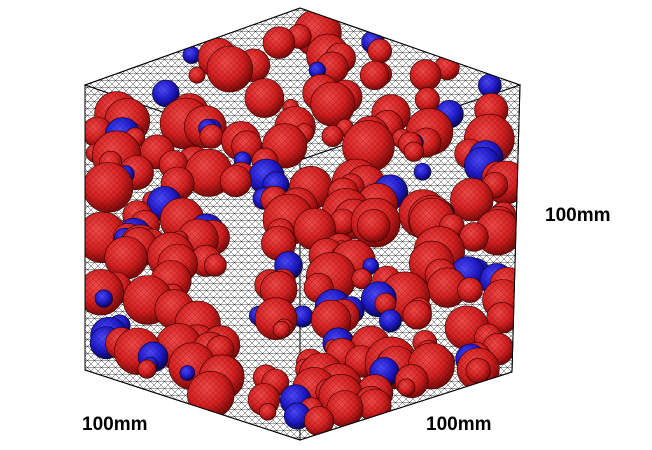  I want to click on dimension-label-width: 100mm, so click(115, 424).